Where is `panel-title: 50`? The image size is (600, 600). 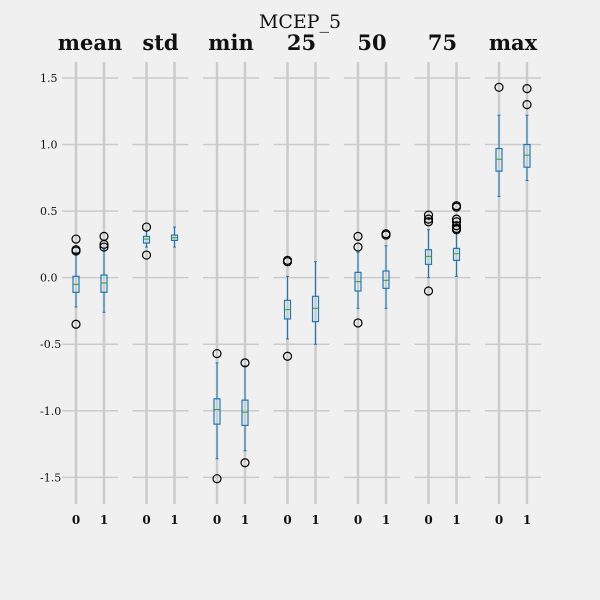
panel-title: 50 is located at coordinates (371, 42).